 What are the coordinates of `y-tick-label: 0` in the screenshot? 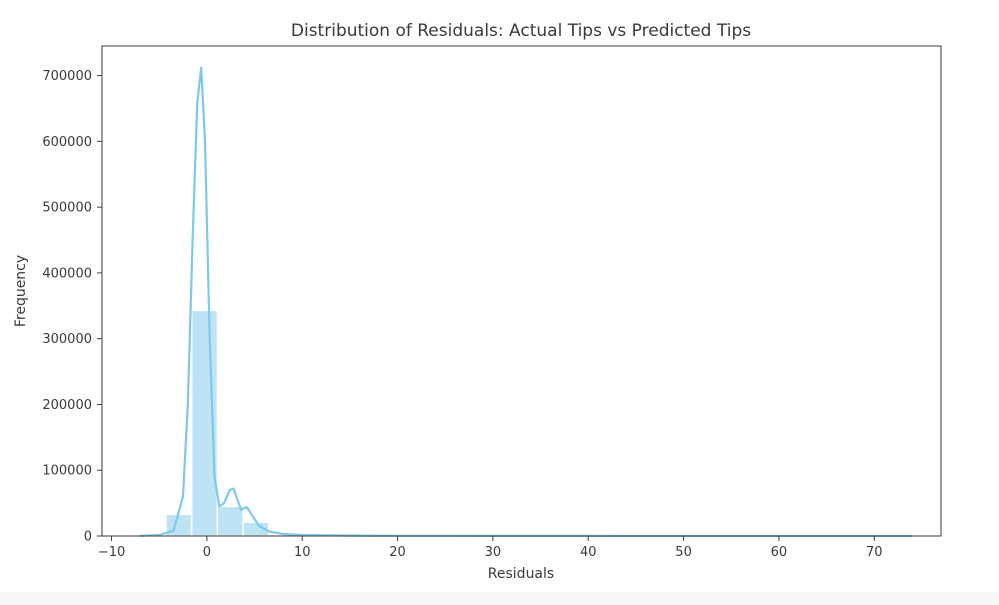 It's located at (88, 537).